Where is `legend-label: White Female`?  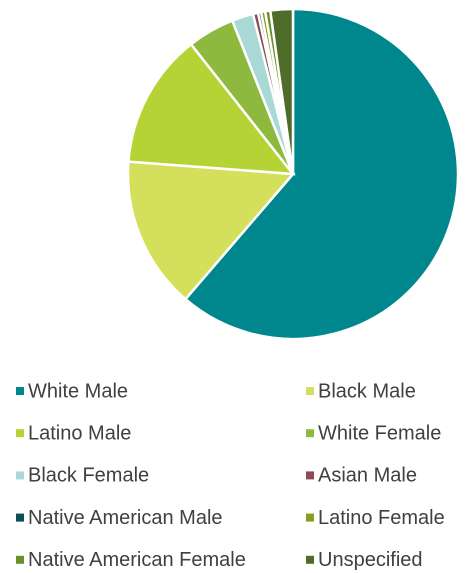
legend-label: White Female is located at coordinates (379, 433).